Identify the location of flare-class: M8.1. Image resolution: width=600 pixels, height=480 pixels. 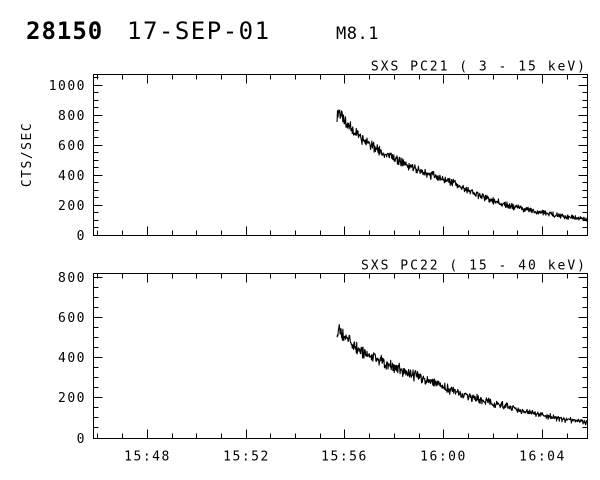
(357, 34).